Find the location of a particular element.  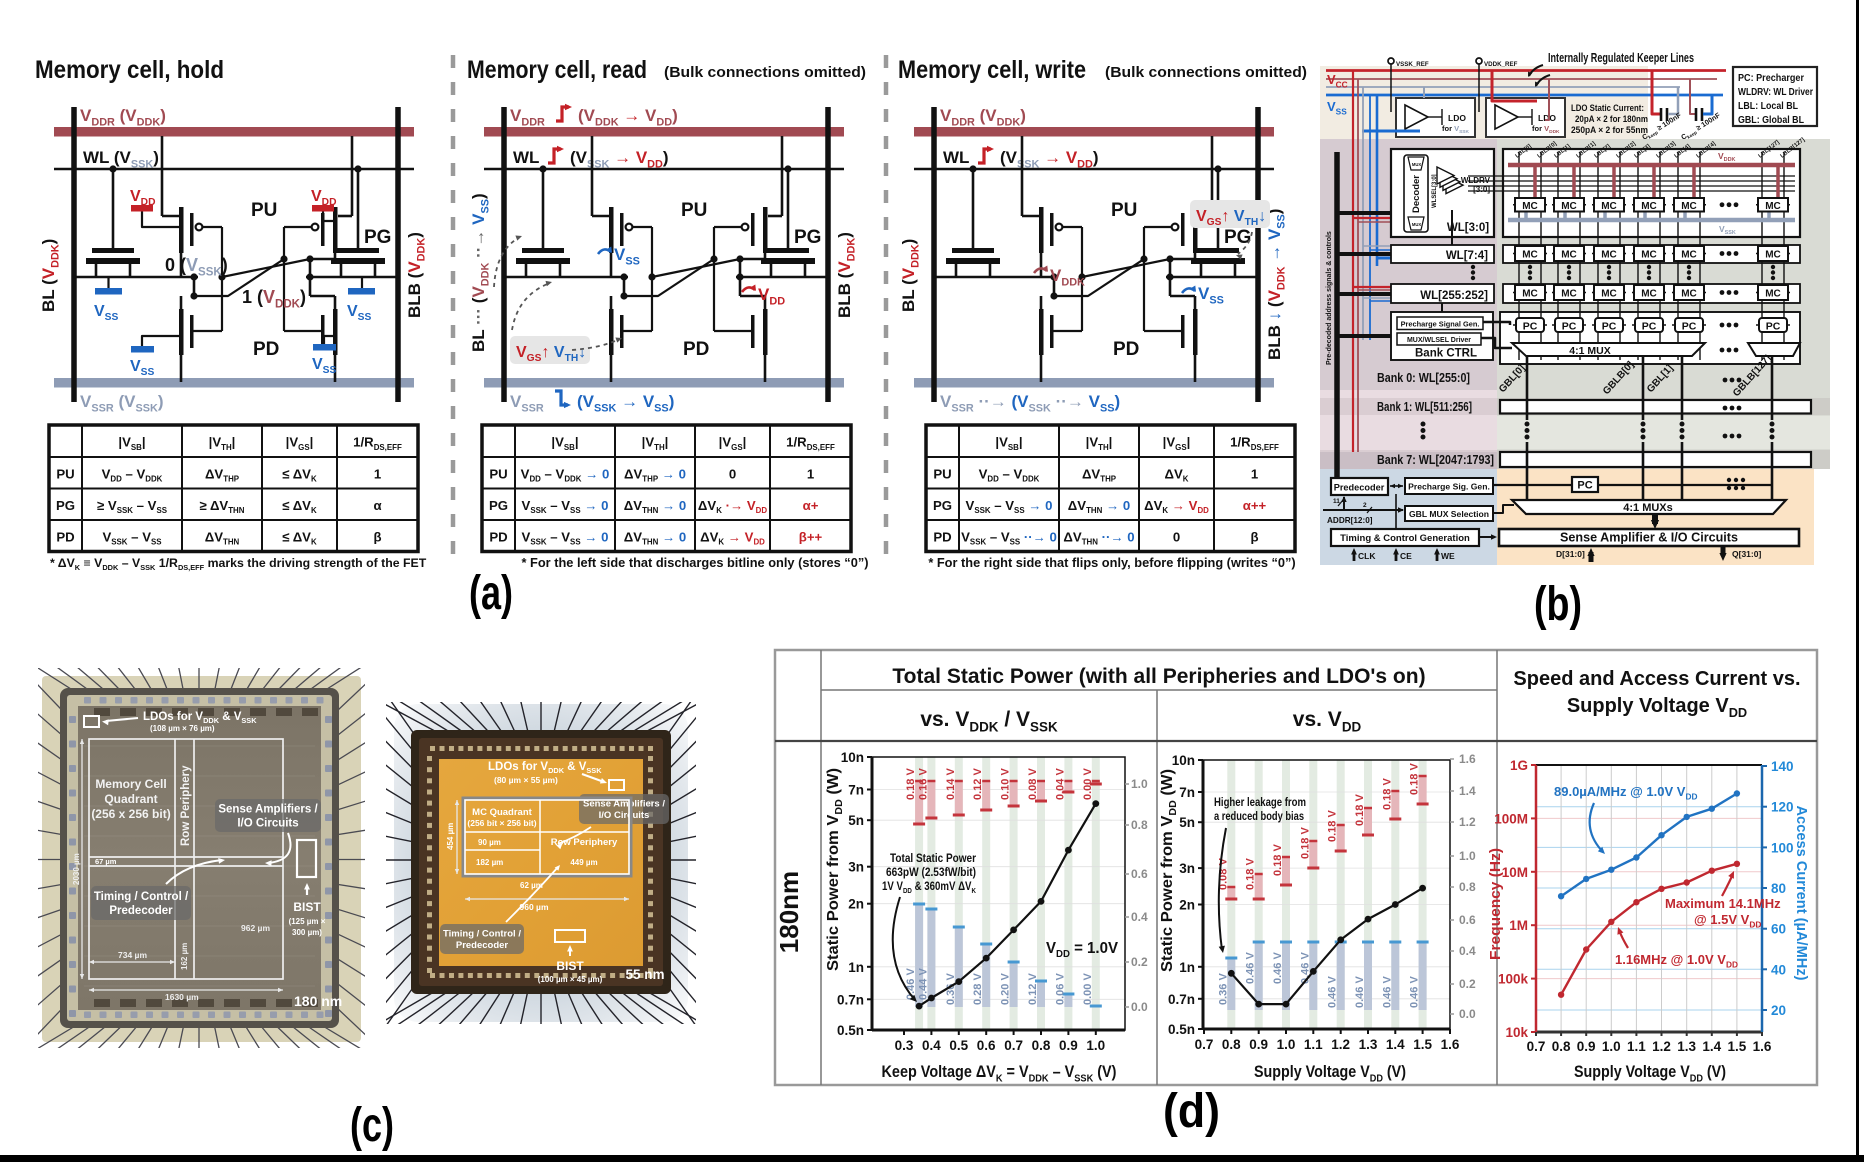

svg-text: 0.06 V is located at coordinates (1060, 989).